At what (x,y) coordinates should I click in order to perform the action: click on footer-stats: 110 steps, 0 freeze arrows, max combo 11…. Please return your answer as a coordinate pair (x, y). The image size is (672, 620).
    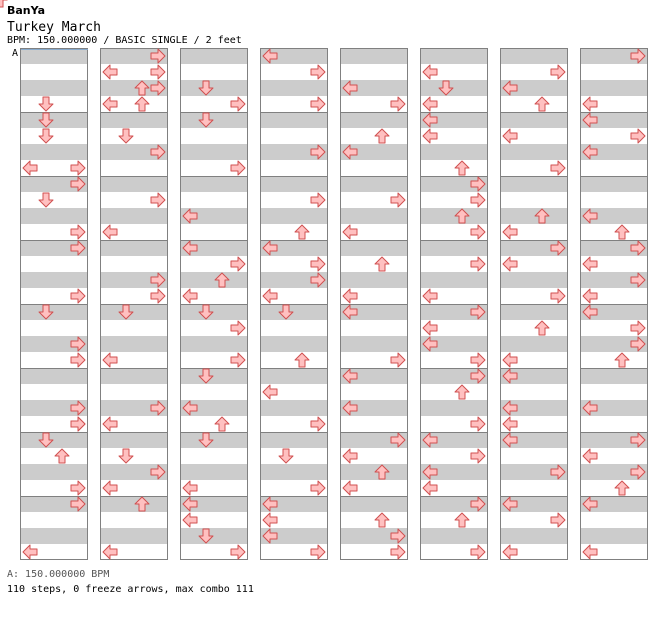
    Looking at the image, I should click on (130, 589).